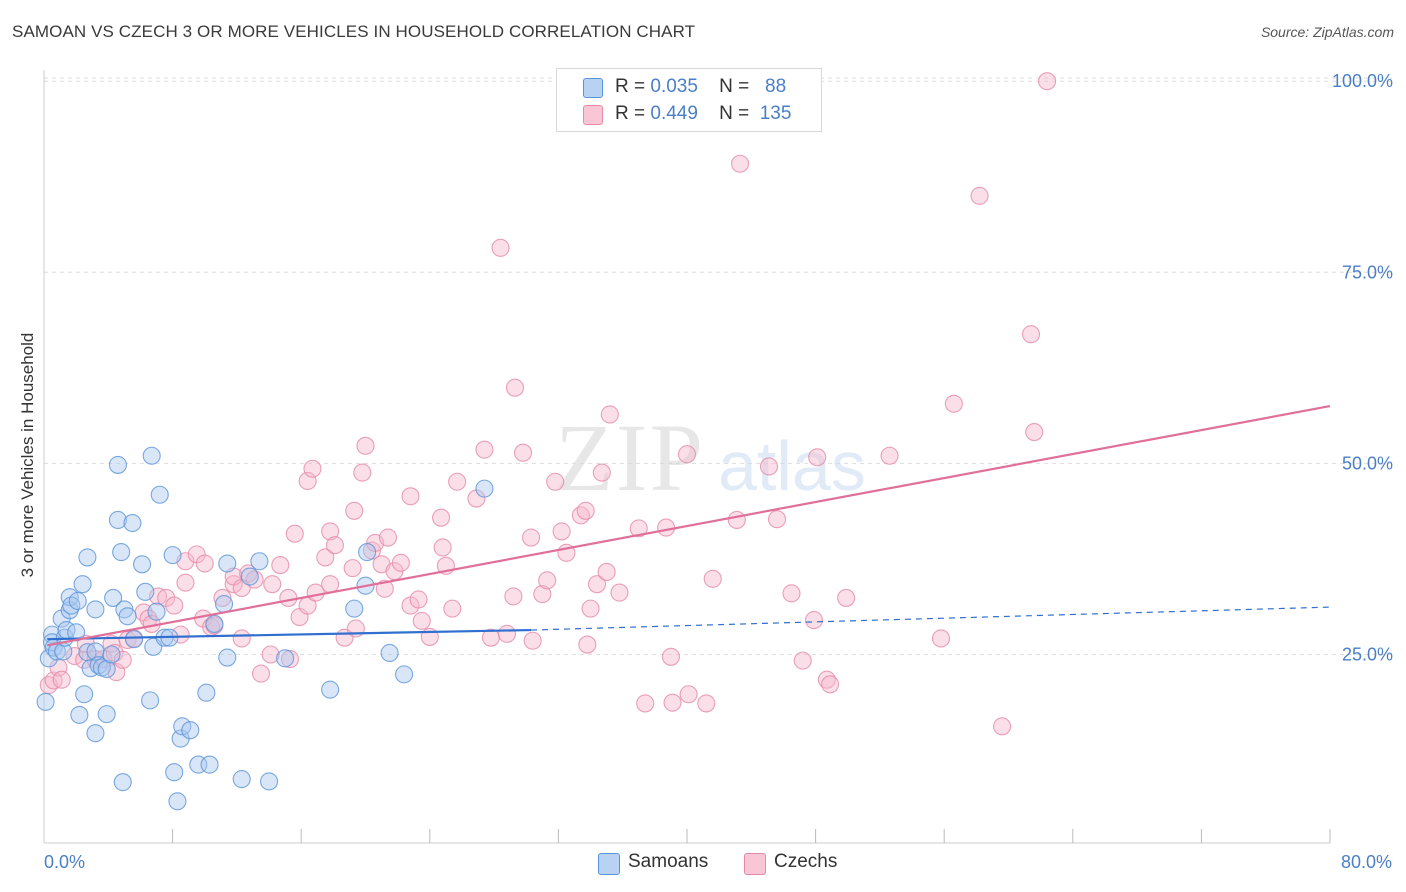 The height and width of the screenshot is (892, 1406). What do you see at coordinates (710, 457) in the screenshot?
I see `watermark: ZIP atlas` at bounding box center [710, 457].